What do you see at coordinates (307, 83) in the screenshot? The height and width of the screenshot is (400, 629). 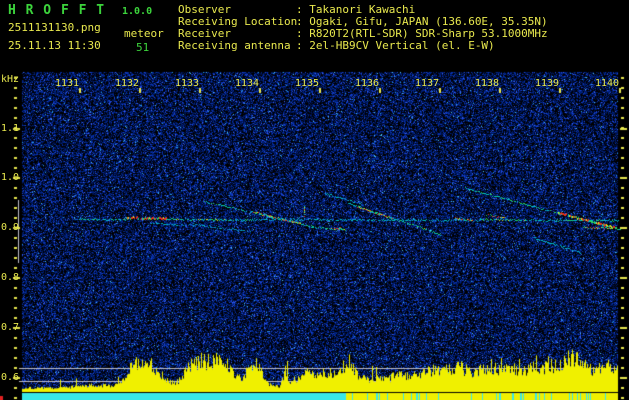 I see `x-tick-label: 1135` at bounding box center [307, 83].